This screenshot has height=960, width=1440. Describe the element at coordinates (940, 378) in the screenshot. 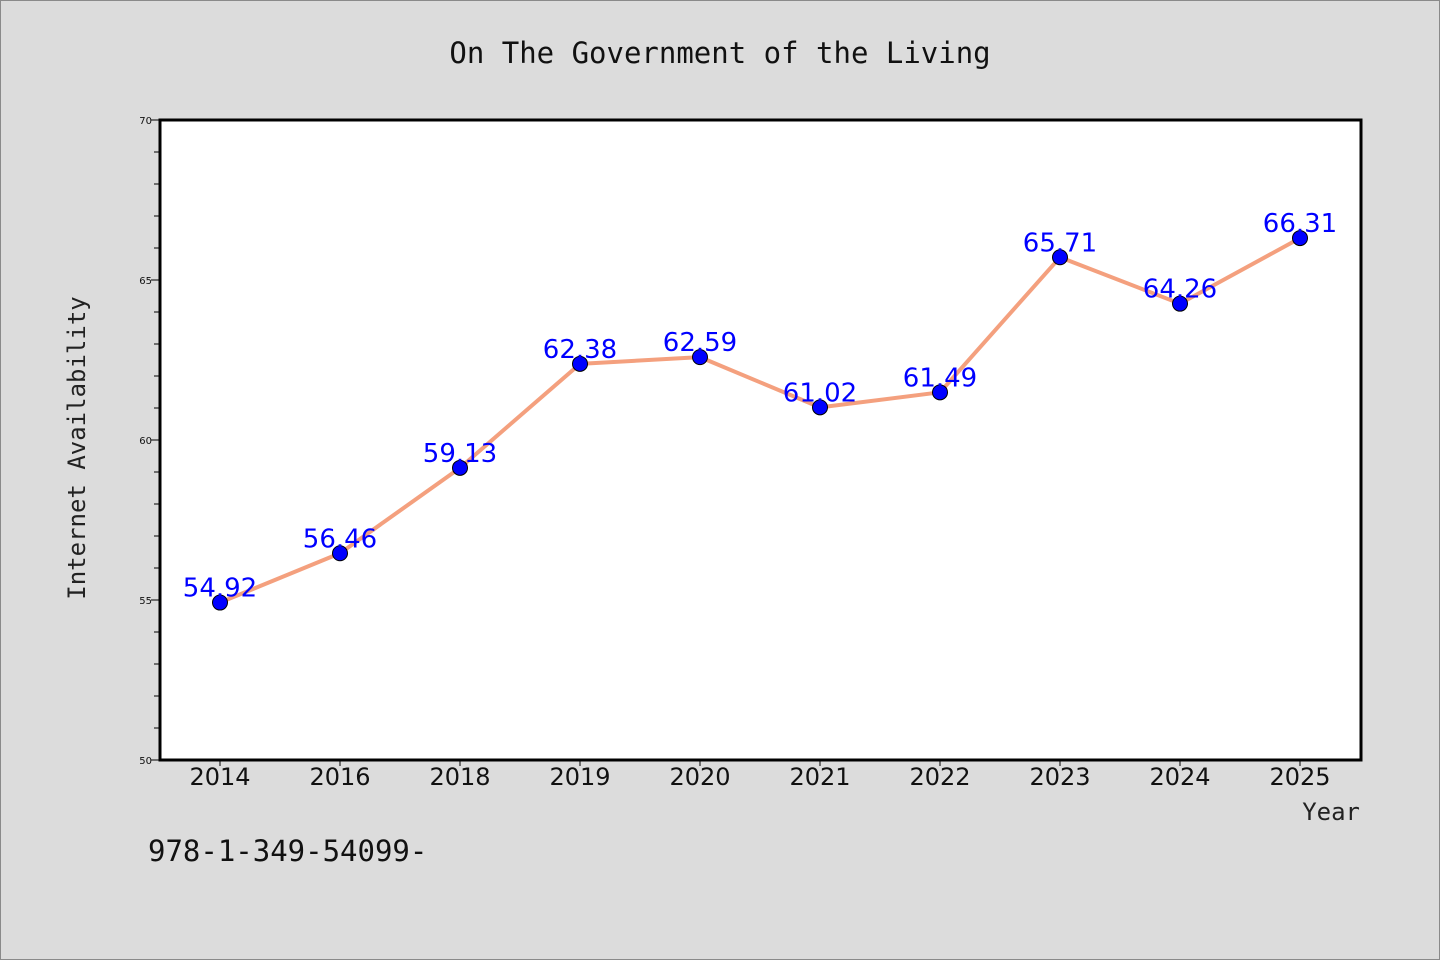

I see `data-label: 61.49` at that location.